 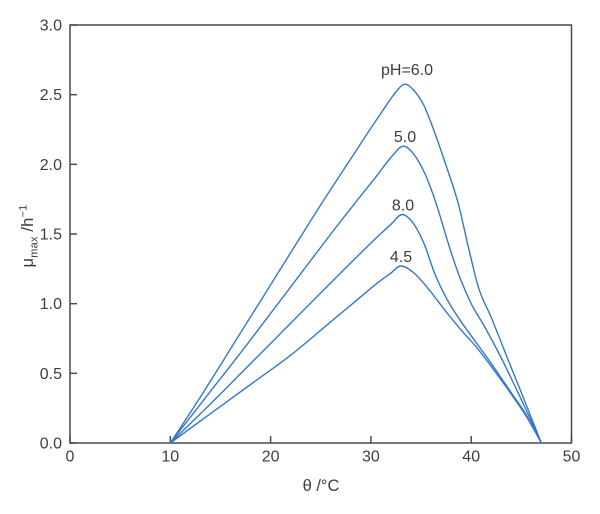 What do you see at coordinates (405, 137) in the screenshot?
I see `series-label-ph-5.0: 5.0` at bounding box center [405, 137].